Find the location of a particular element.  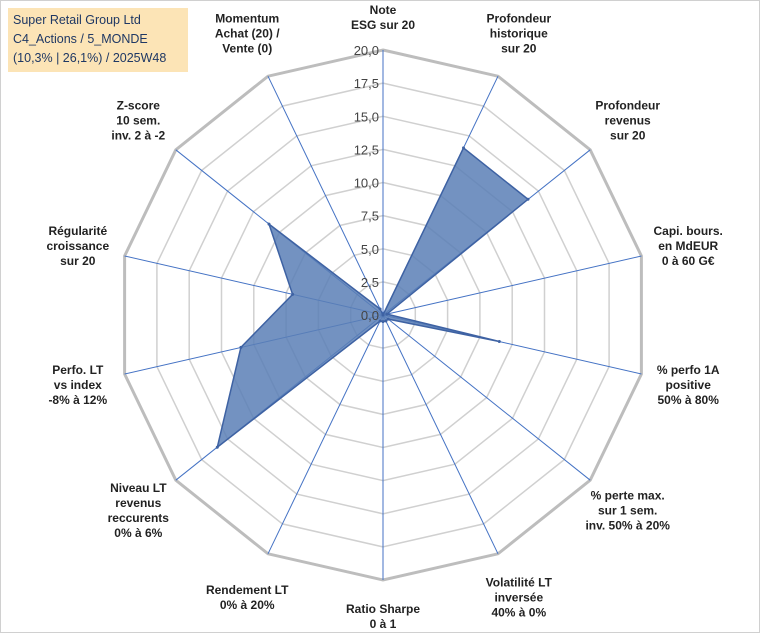

axis-label: % perte max. sur 1 sem. inv. 50% à 20% is located at coordinates (627, 511).